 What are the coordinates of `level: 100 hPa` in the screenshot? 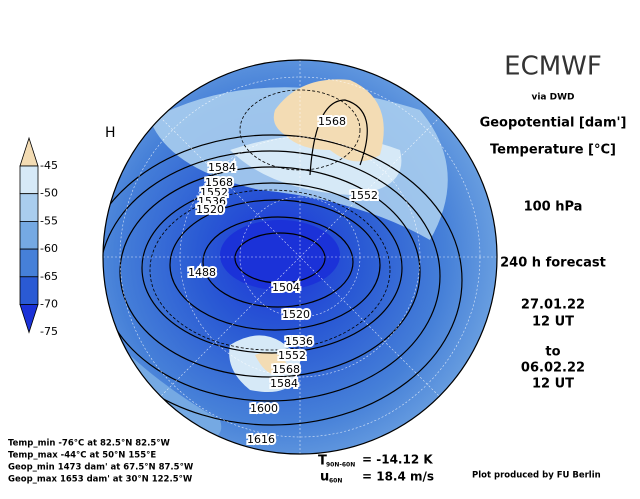 It's located at (553, 207).